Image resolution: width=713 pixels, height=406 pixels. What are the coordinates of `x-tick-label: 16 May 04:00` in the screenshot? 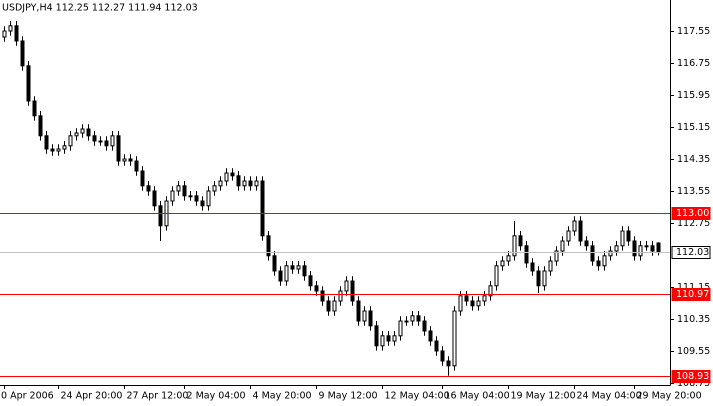 It's located at (477, 396).